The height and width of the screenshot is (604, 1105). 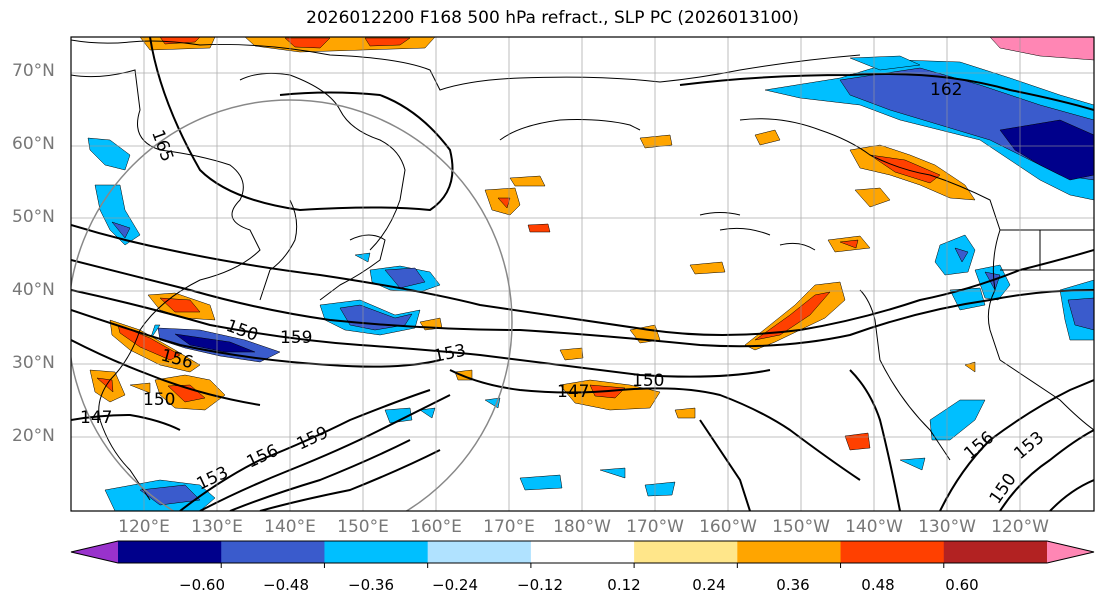 What do you see at coordinates (1020, 527) in the screenshot?
I see `lon-label: 120°W` at bounding box center [1020, 527].